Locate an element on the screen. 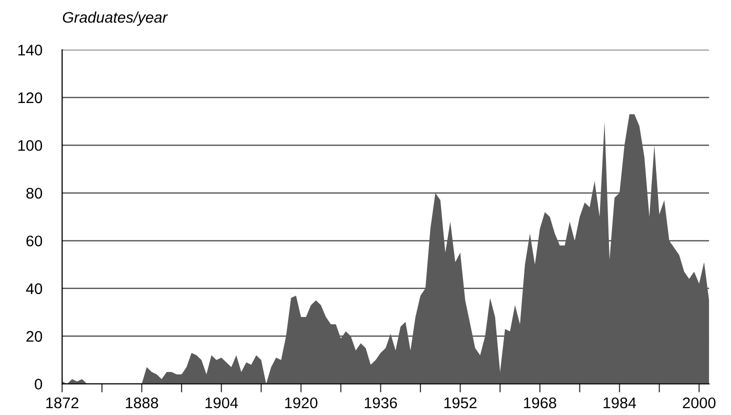 Image resolution: width=731 pixels, height=415 pixels. y-tick-label: 0 is located at coordinates (38, 384).